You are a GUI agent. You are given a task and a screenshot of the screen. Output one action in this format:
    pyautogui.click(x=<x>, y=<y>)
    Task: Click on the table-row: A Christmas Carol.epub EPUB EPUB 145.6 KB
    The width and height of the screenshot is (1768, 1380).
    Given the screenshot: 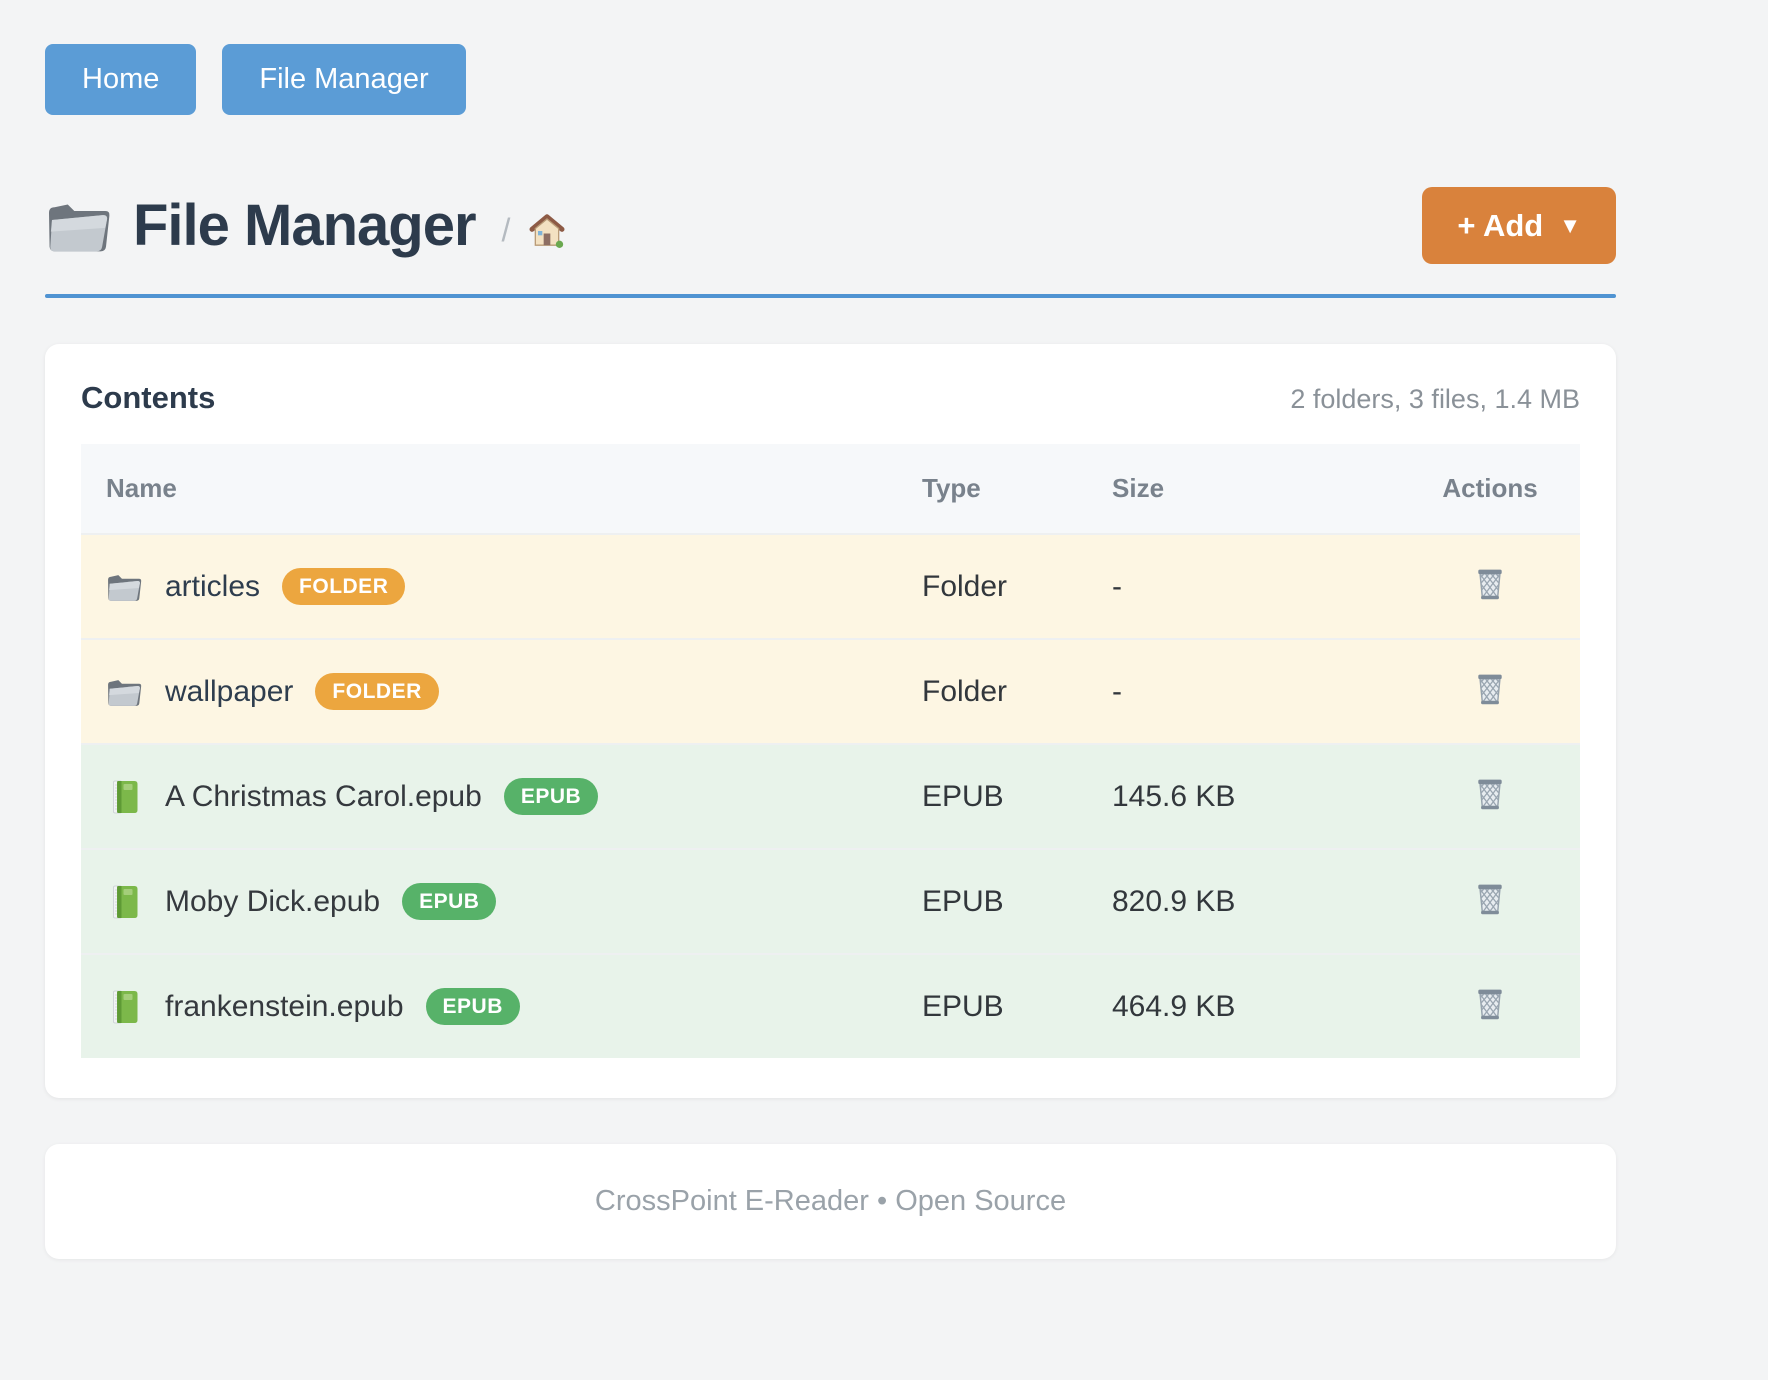 What is the action you would take?
    pyautogui.click(x=830, y=796)
    